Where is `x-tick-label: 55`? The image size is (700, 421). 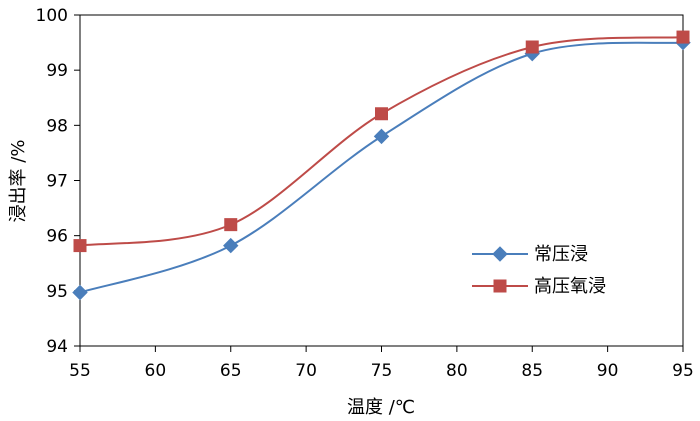
x-tick-label: 55 is located at coordinates (80, 371).